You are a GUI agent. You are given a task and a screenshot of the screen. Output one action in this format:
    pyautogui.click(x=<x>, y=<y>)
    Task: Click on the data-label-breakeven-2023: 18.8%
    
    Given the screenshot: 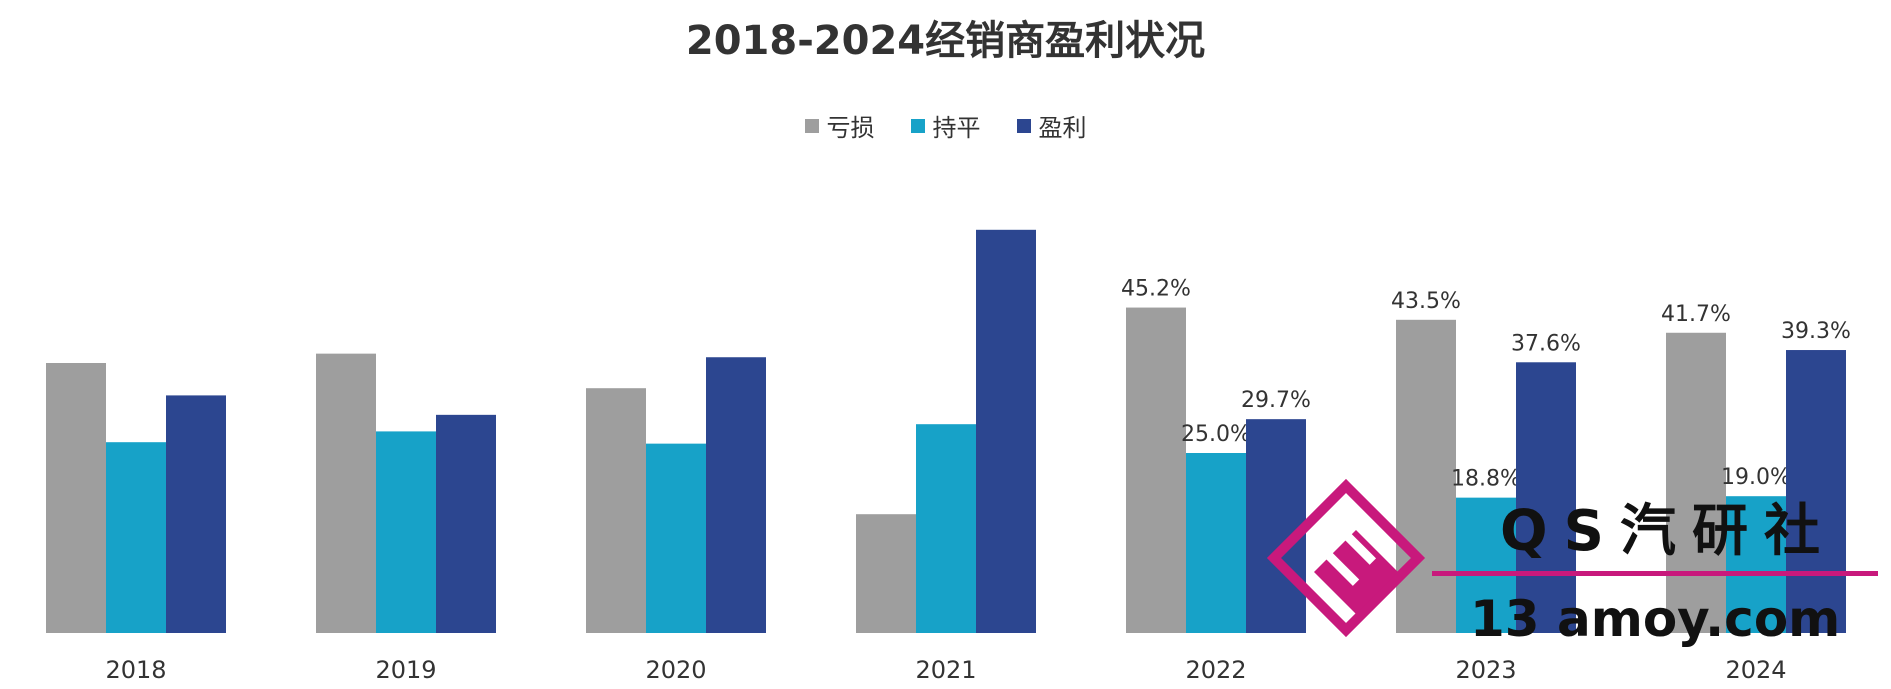 What is the action you would take?
    pyautogui.click(x=1486, y=479)
    